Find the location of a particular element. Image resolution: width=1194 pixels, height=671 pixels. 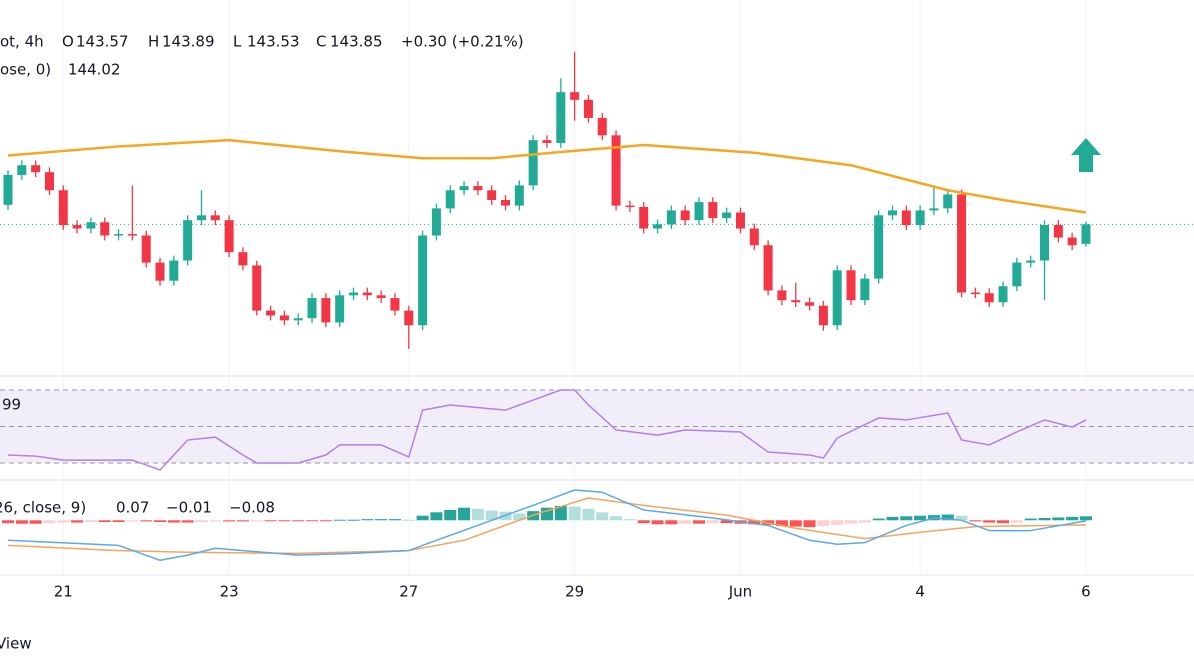

x-tick-label: 27 is located at coordinates (408, 592).